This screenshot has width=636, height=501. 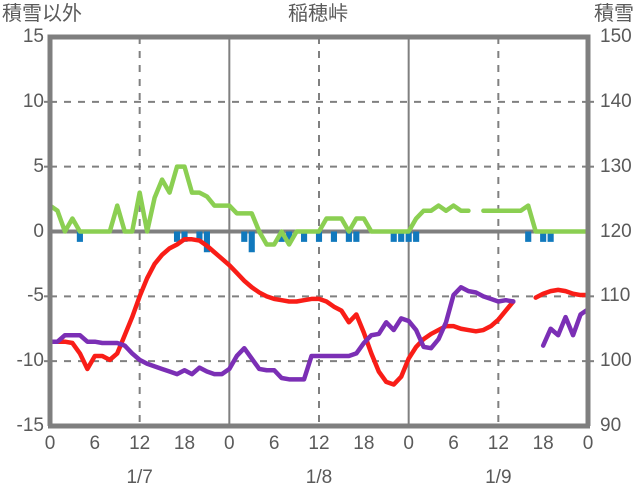 I want to click on y2-axis-tick-label: 100, so click(x=616, y=361).